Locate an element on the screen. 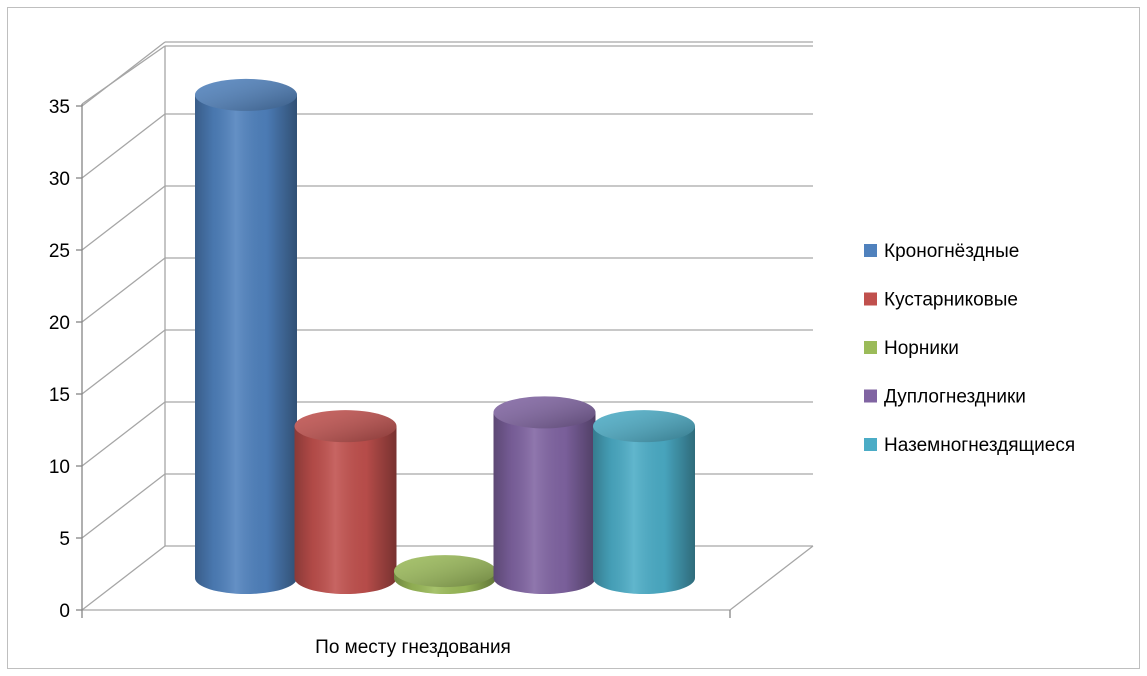  legend-item: Кустарниковые is located at coordinates (941, 300).